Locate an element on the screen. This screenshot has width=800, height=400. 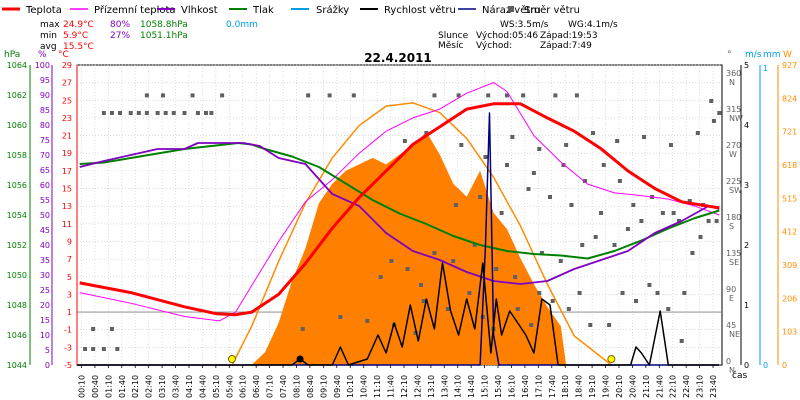
legend-item-humidity: Vlhkost is located at coordinates (187, 10).